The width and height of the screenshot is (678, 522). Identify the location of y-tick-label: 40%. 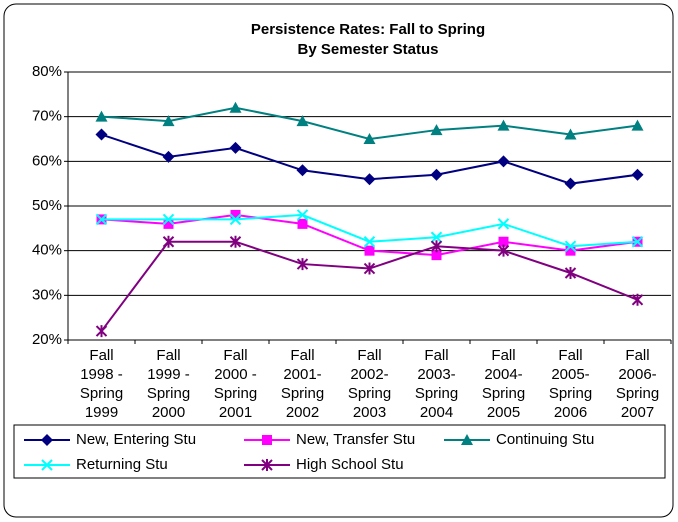
(47, 250).